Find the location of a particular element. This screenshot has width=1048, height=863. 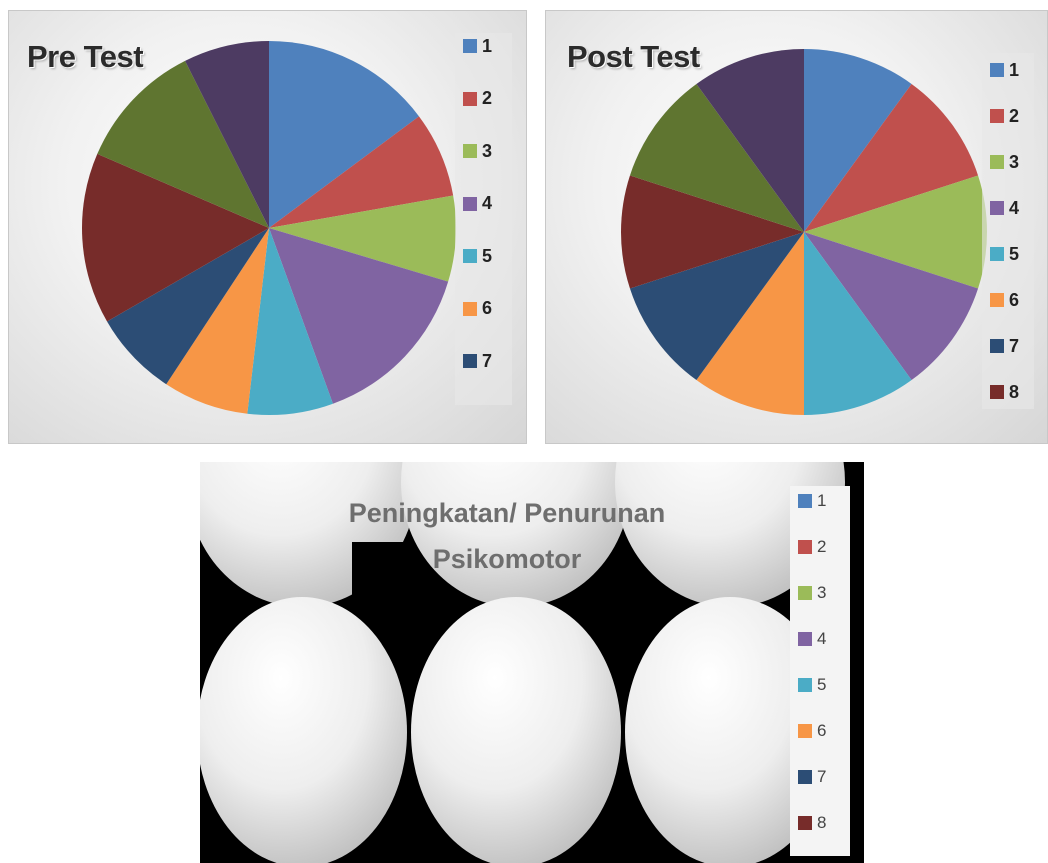

peningkatan-legend-item-1: 1 is located at coordinates (812, 501).